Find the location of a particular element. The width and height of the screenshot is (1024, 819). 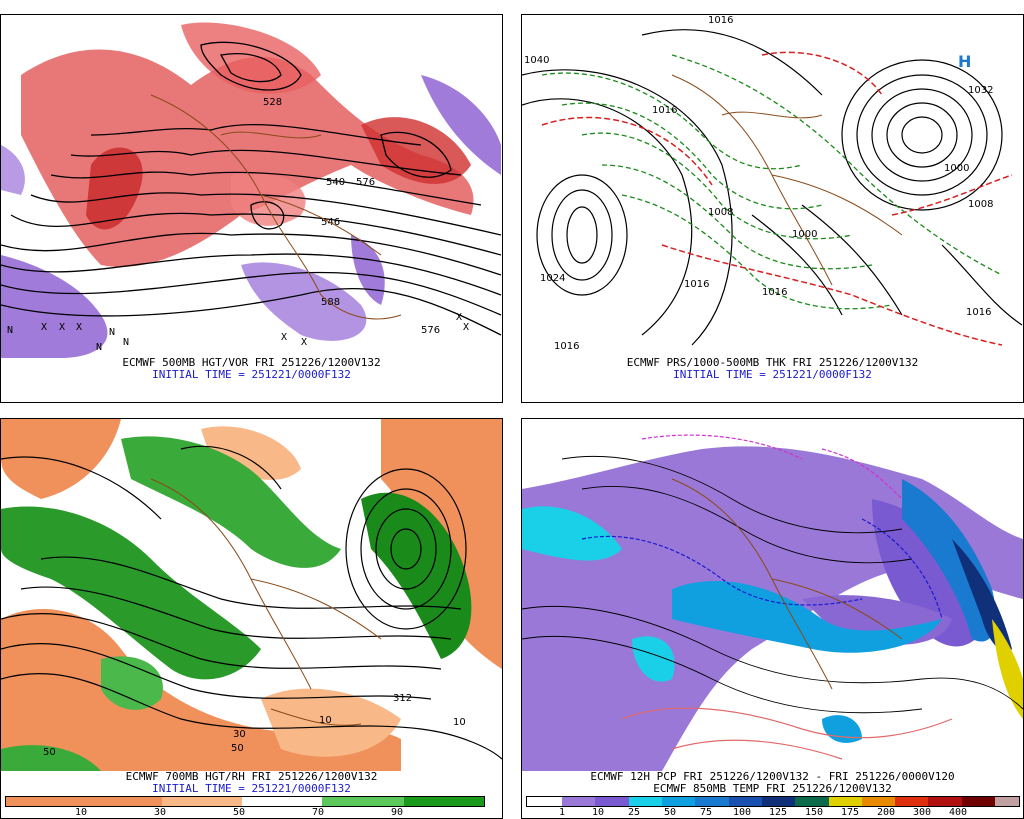

caption-secondary-product: ECMWF 850MB TEMP FRI 251226/1200V132 is located at coordinates (772, 788).